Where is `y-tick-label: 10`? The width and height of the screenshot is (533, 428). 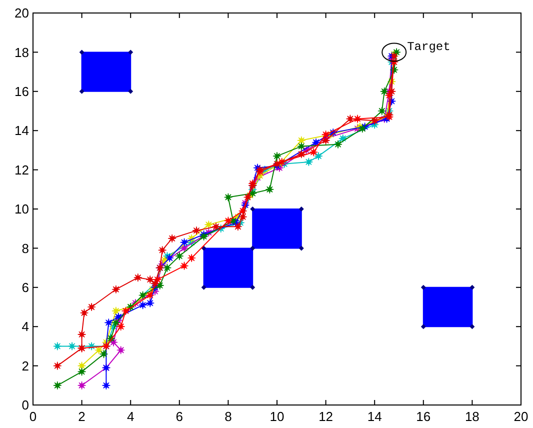
y-tick-label: 10 is located at coordinates (21, 209).